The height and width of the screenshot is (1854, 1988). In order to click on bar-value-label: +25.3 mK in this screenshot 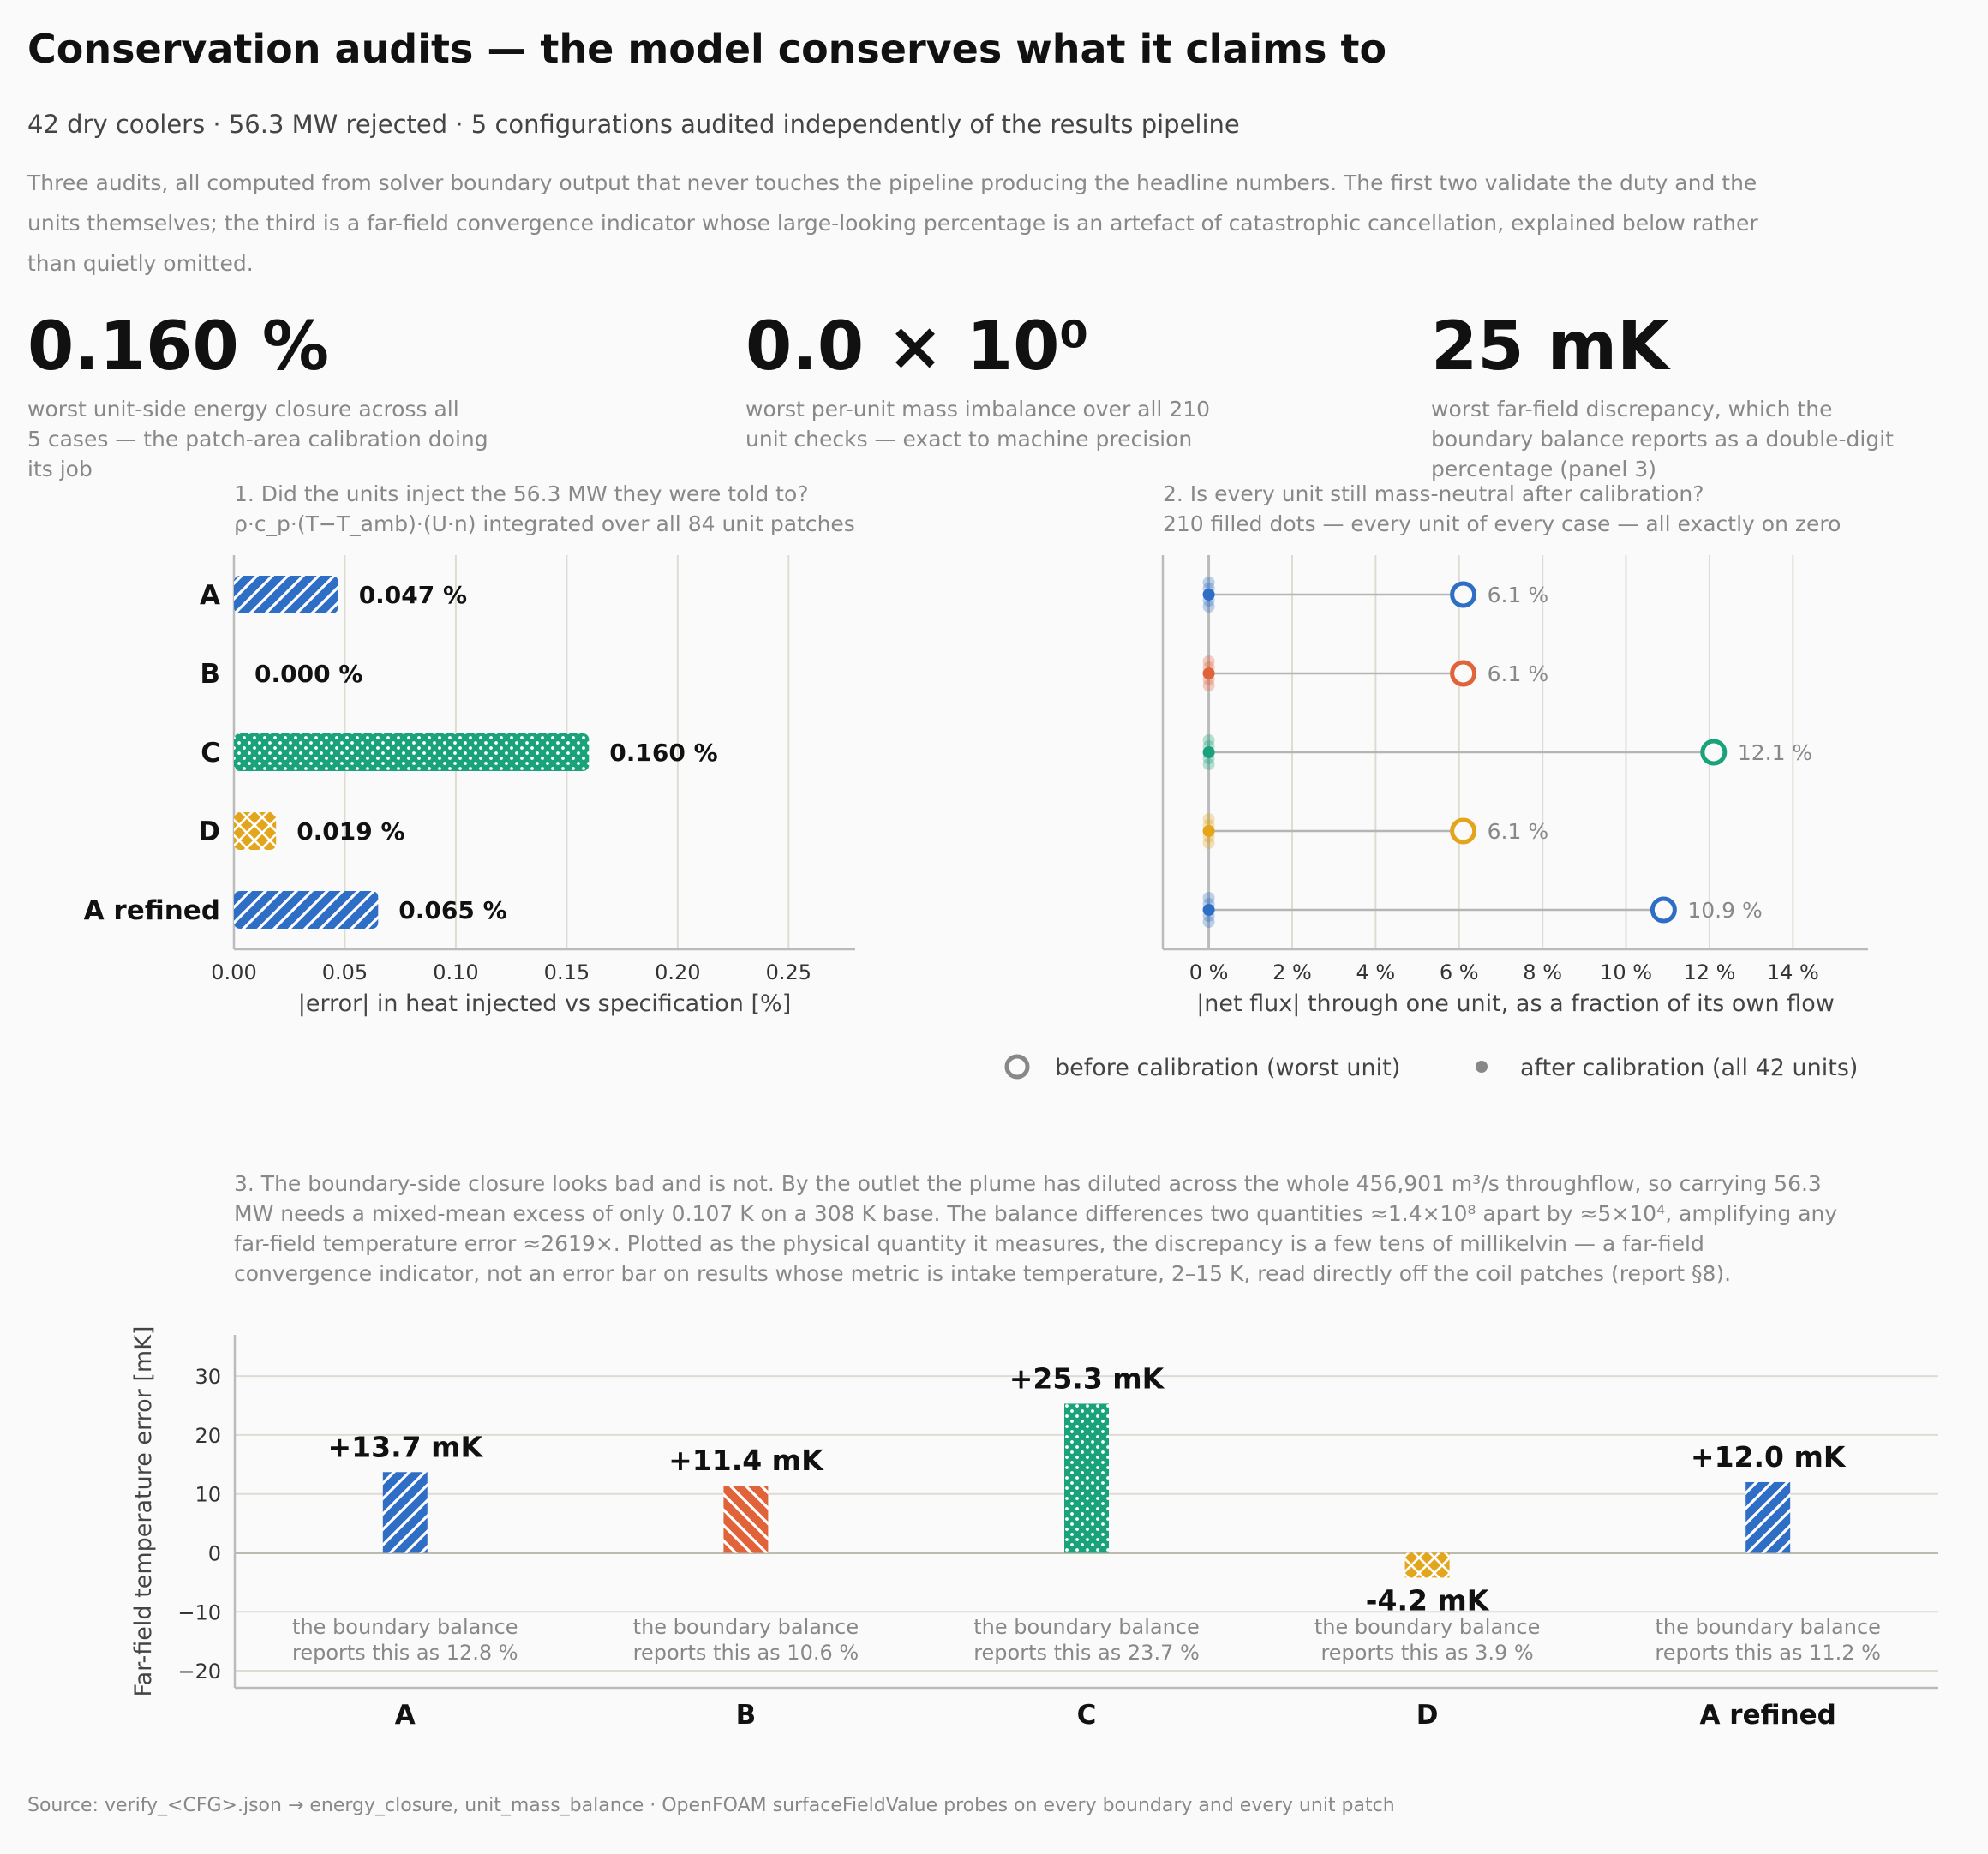, I will do `click(1087, 1378)`.